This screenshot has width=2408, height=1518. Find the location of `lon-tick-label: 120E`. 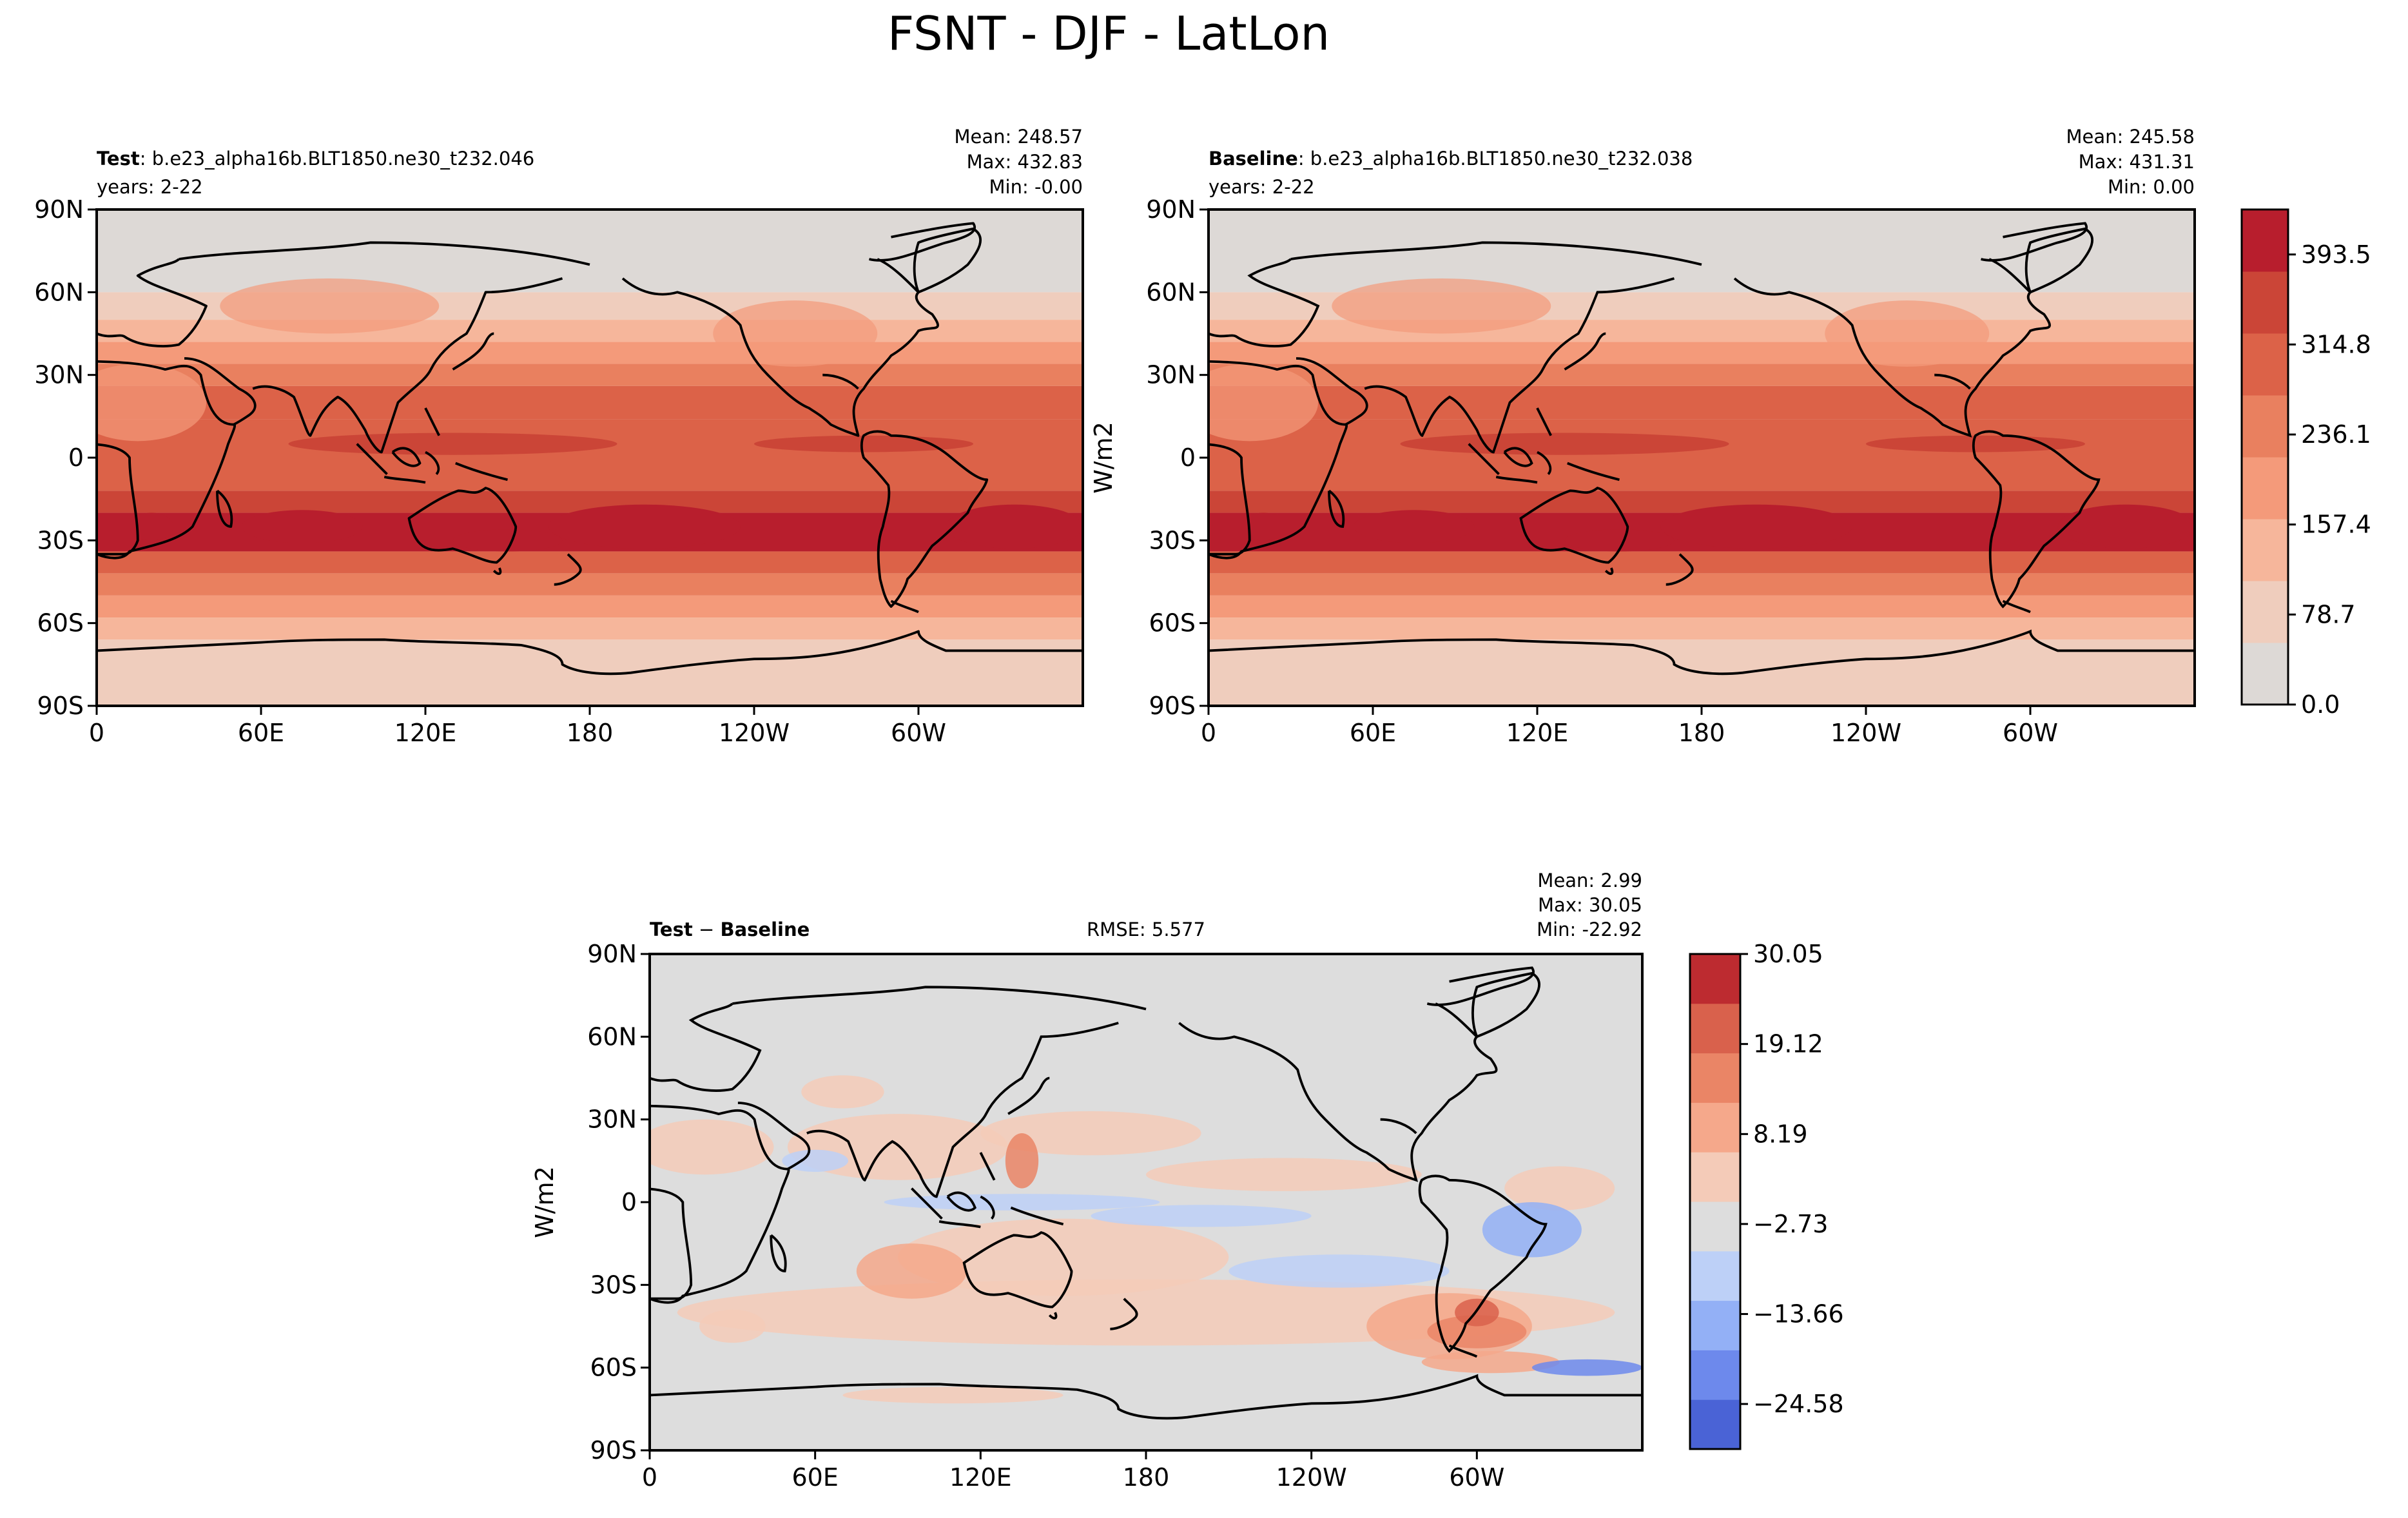

lon-tick-label: 120E is located at coordinates (1537, 733).